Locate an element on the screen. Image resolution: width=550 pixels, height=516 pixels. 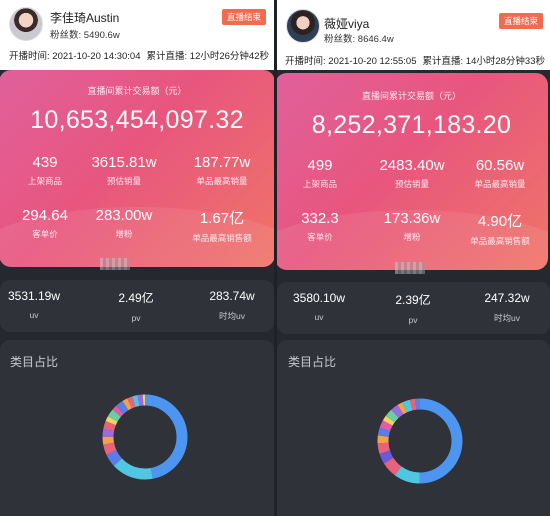
traffic-card: 3531.19w uv 2.49亿 pv 283.74w 时均uv is located at coordinates (137, 306).